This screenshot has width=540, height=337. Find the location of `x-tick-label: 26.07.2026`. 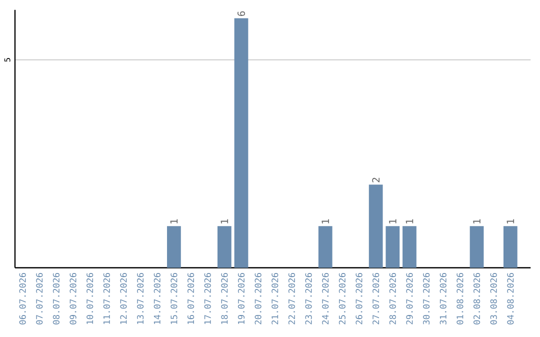

x-tick-label: 26.07.2026 is located at coordinates (359, 298).